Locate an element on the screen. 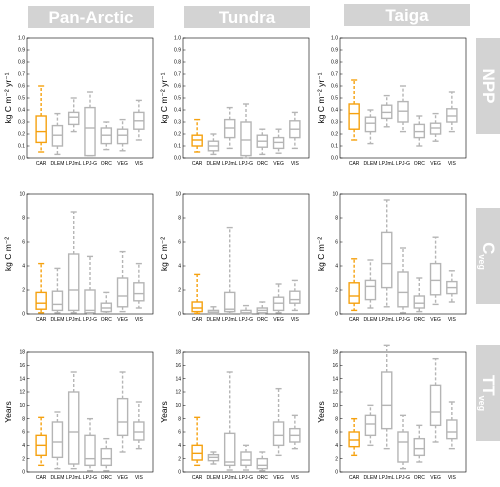 The image size is (500, 487). column-title: Pan-Arctic is located at coordinates (90, 17).